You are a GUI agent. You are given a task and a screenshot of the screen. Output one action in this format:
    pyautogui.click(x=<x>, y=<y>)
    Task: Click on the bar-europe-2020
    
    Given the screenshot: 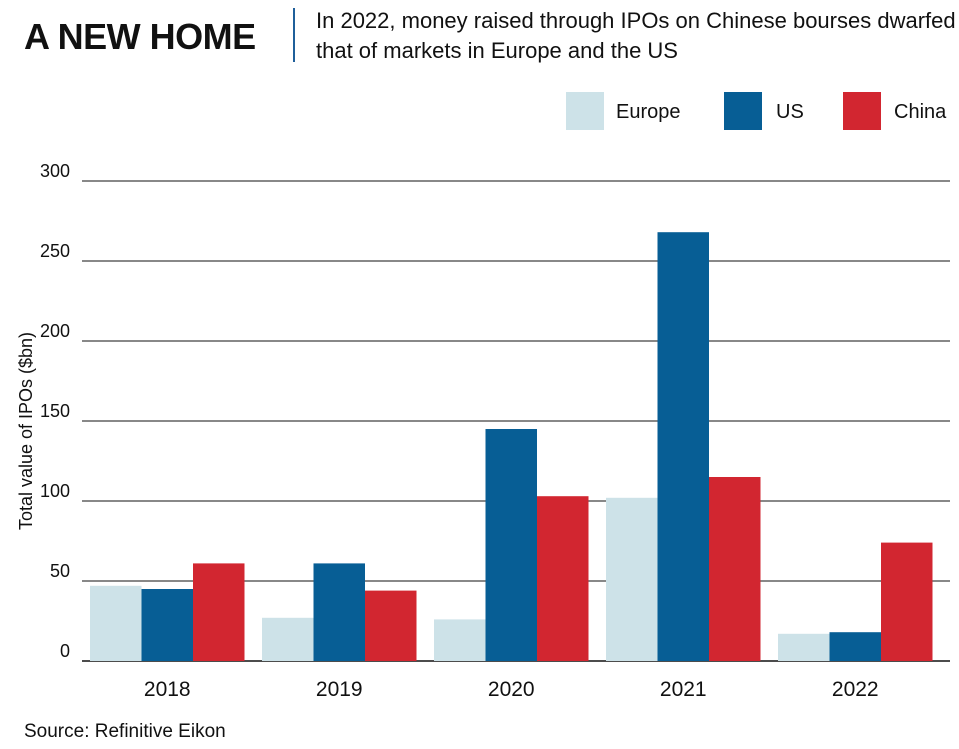 What is the action you would take?
    pyautogui.click(x=460, y=640)
    